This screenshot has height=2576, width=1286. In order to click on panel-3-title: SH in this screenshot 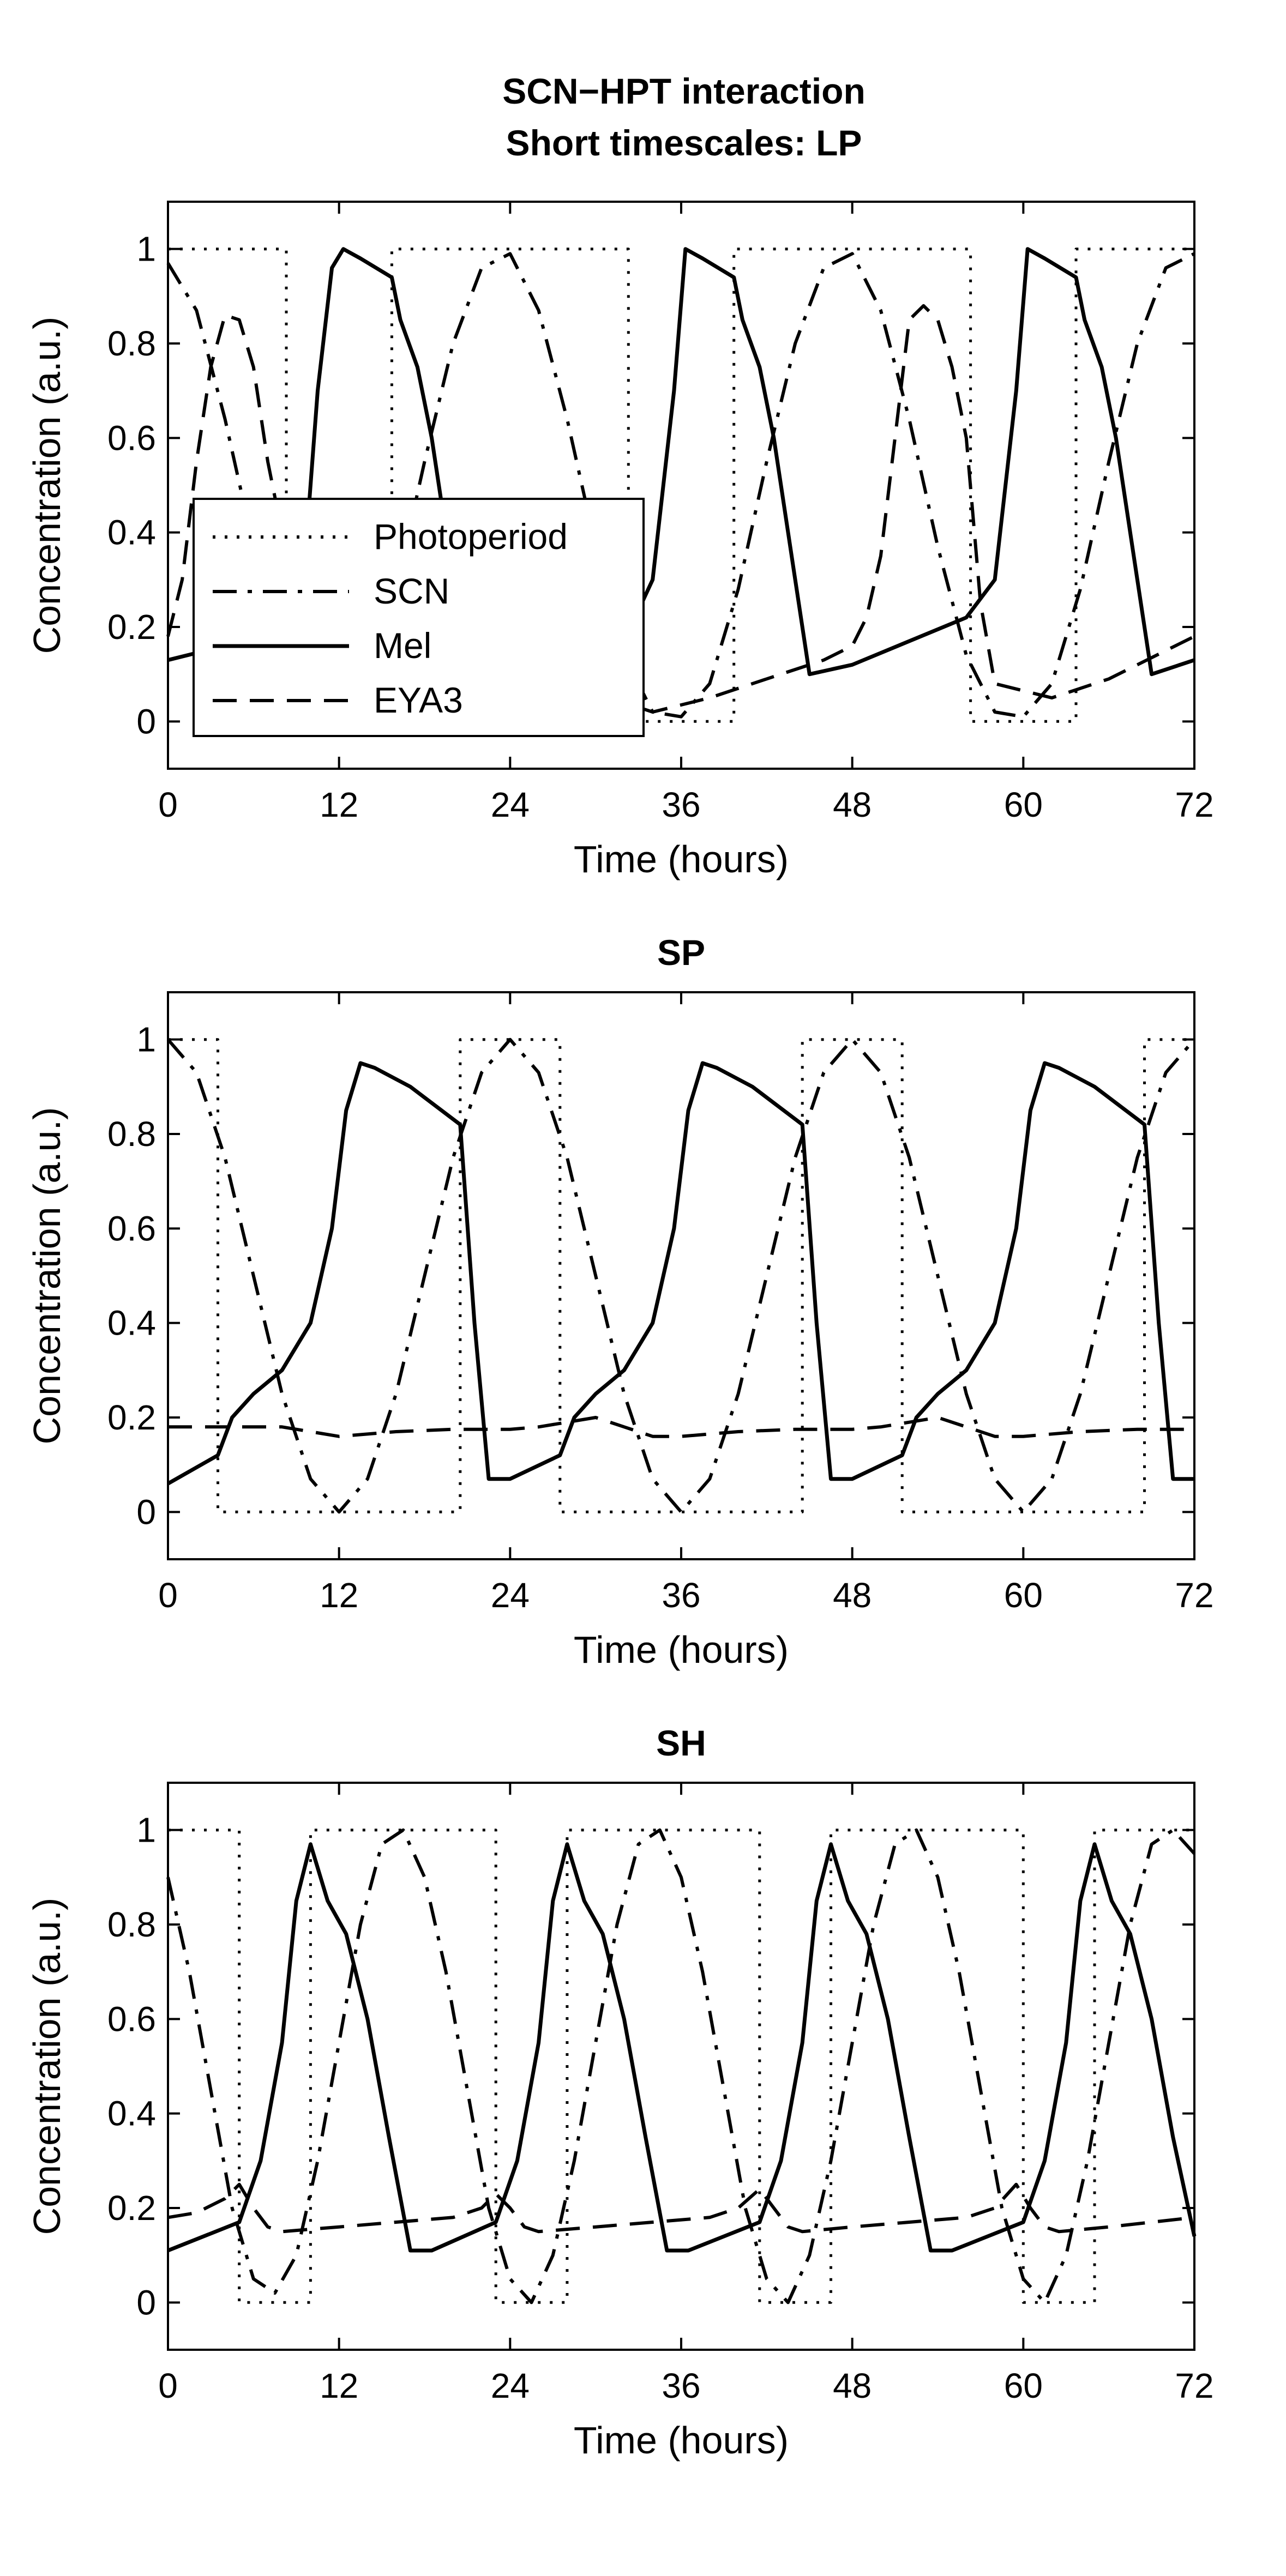, I will do `click(681, 1743)`.